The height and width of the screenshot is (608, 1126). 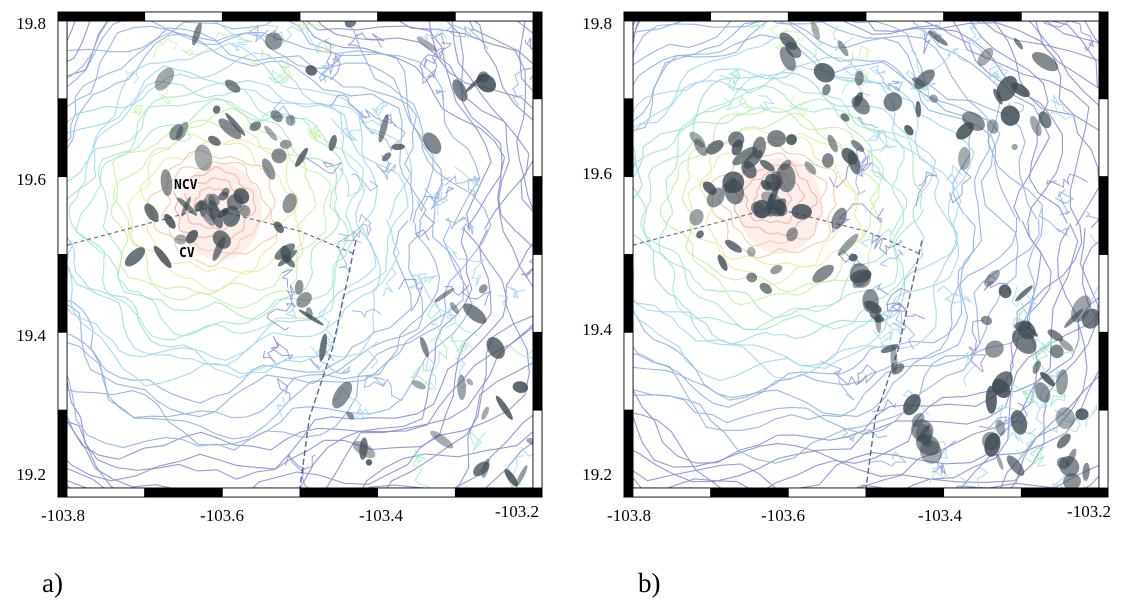 I want to click on fault-line, so click(x=778, y=231).